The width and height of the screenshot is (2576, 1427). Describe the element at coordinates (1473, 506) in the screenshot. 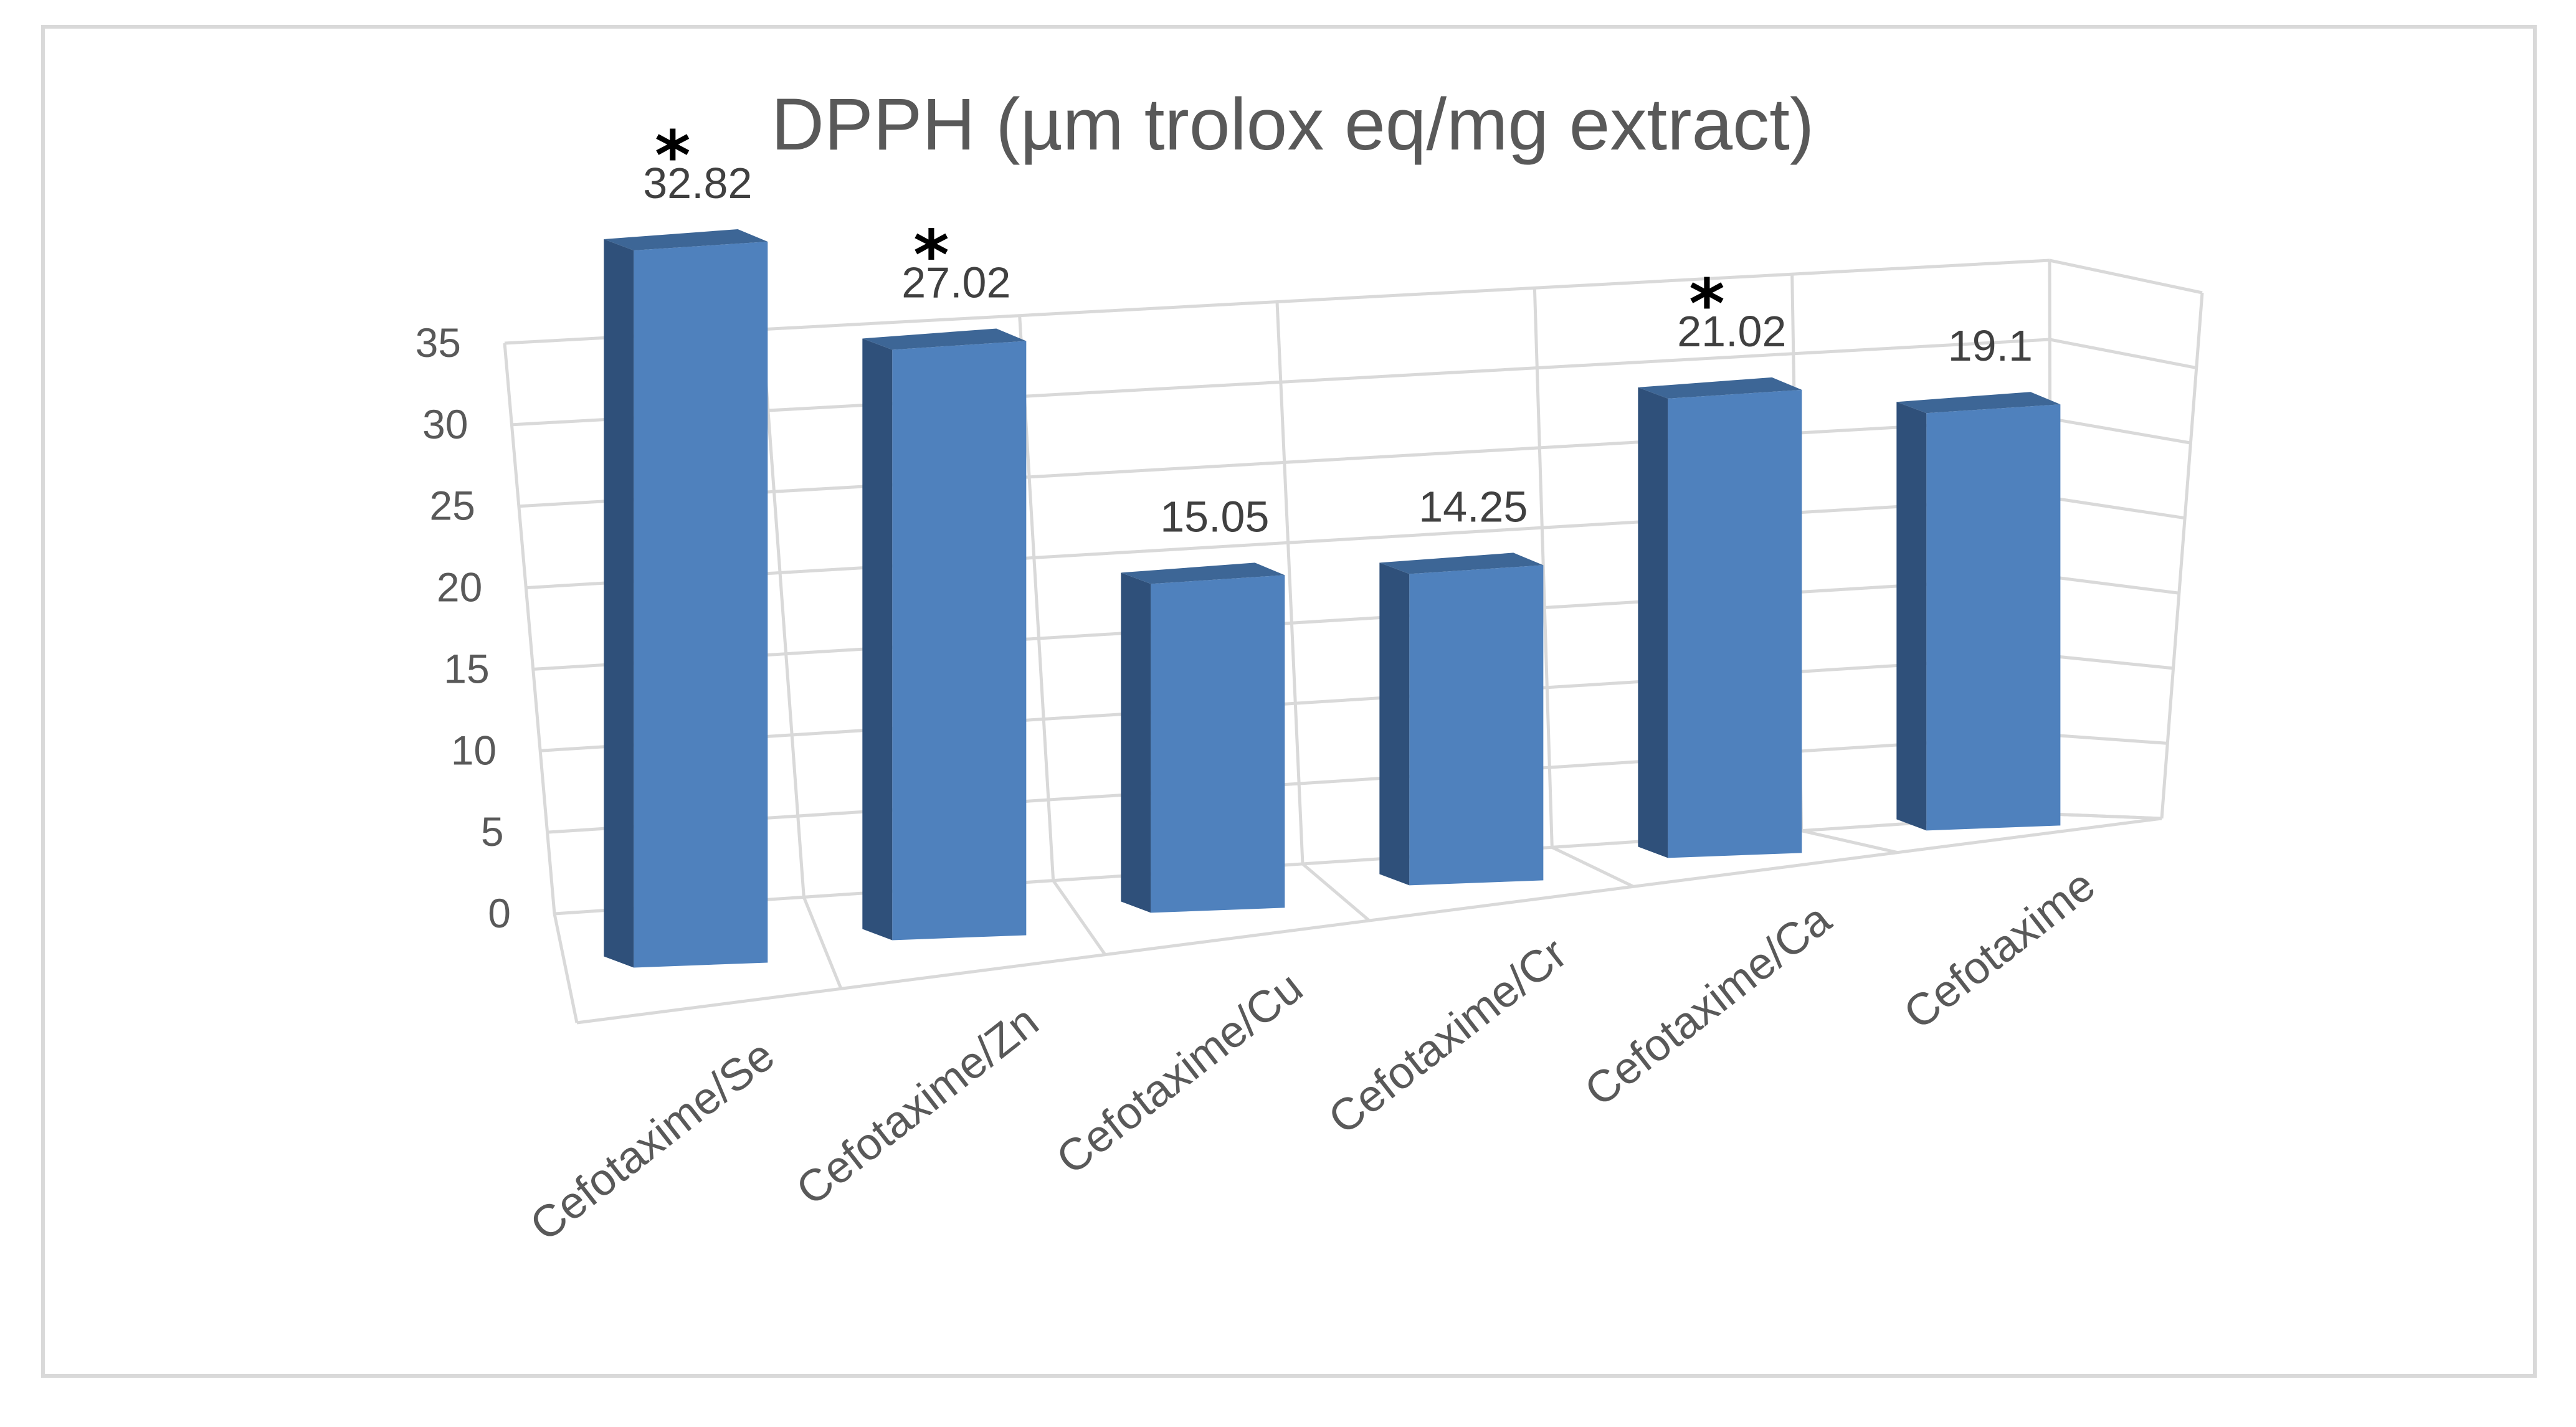

I see `data-label: 14.25` at that location.